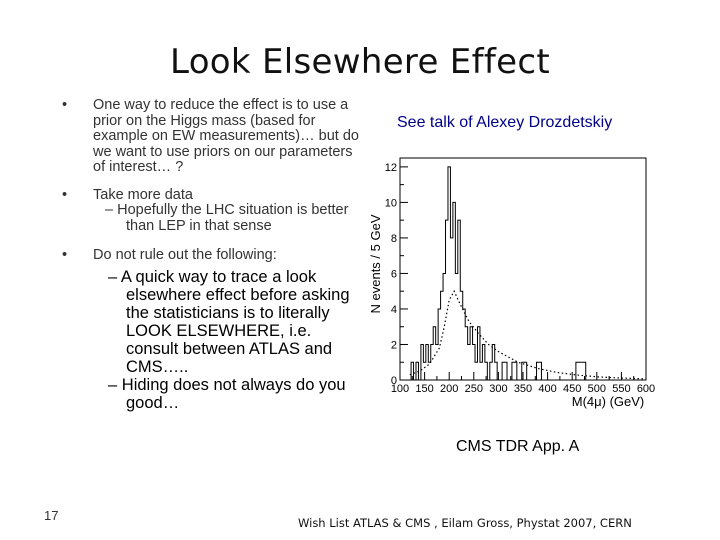 Image resolution: width=720 pixels, height=540 pixels. What do you see at coordinates (518, 446) in the screenshot?
I see `plot-caption: CMS TDR App. A` at bounding box center [518, 446].